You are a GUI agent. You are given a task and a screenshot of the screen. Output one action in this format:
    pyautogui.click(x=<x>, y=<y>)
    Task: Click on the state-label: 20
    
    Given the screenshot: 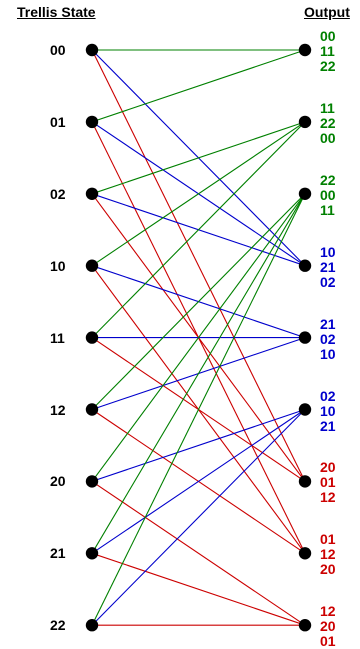 What is the action you would take?
    pyautogui.click(x=58, y=481)
    